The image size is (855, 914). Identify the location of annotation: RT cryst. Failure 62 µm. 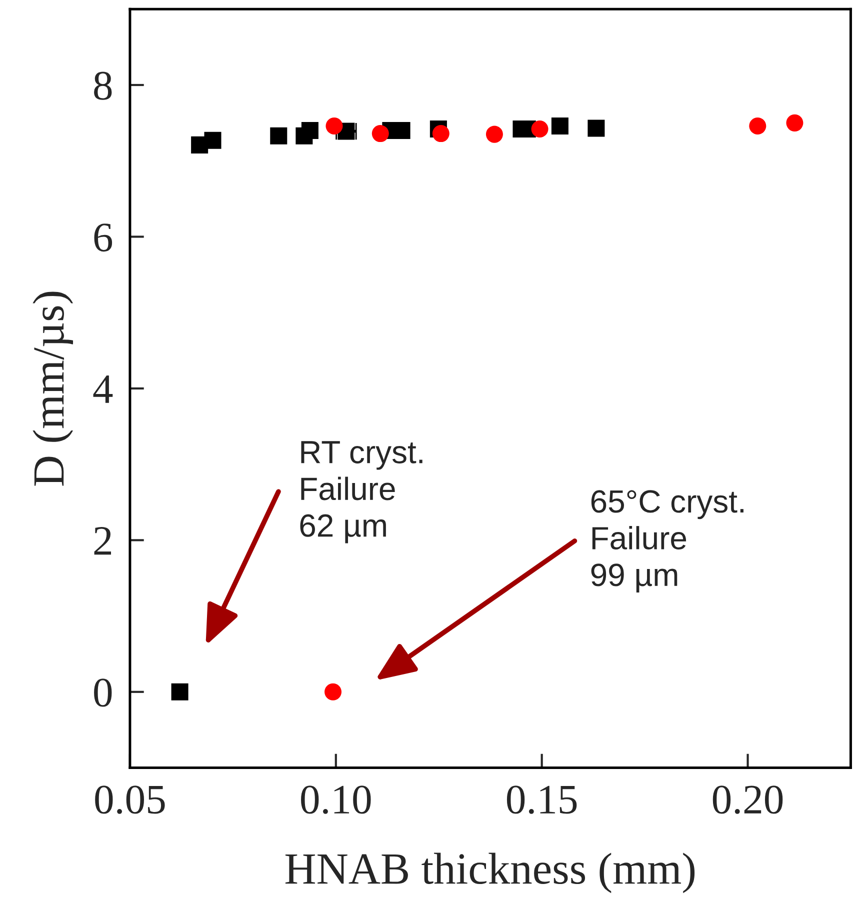
(361, 492).